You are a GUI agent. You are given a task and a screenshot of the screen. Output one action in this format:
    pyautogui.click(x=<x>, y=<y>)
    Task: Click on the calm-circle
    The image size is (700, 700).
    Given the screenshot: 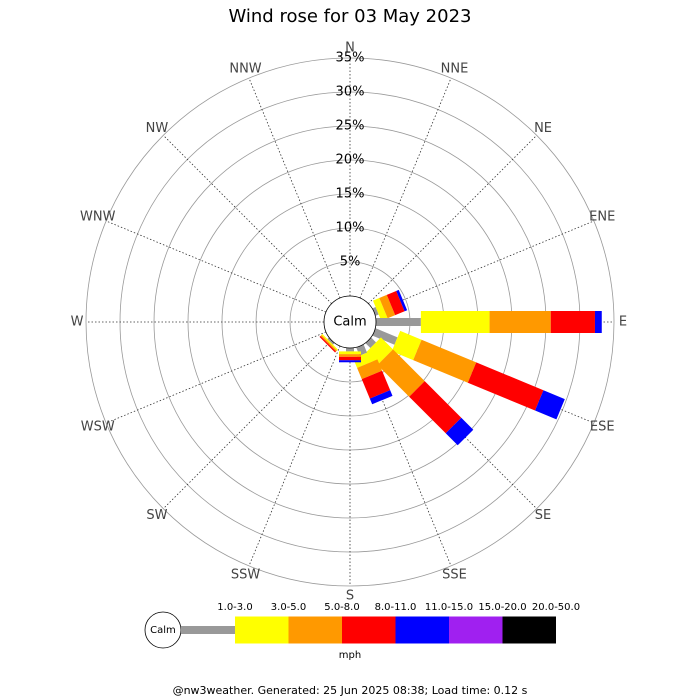 What is the action you would take?
    pyautogui.click(x=350, y=322)
    